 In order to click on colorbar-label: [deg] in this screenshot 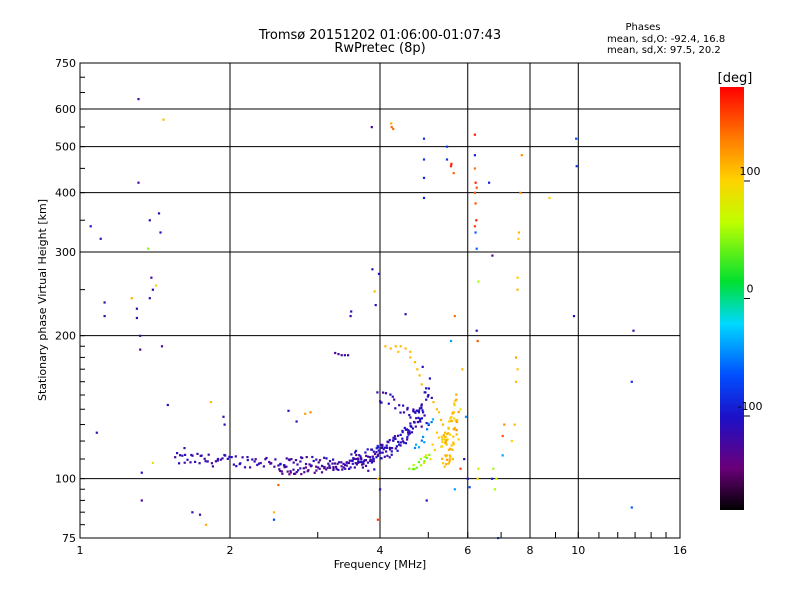, I will do `click(735, 78)`.